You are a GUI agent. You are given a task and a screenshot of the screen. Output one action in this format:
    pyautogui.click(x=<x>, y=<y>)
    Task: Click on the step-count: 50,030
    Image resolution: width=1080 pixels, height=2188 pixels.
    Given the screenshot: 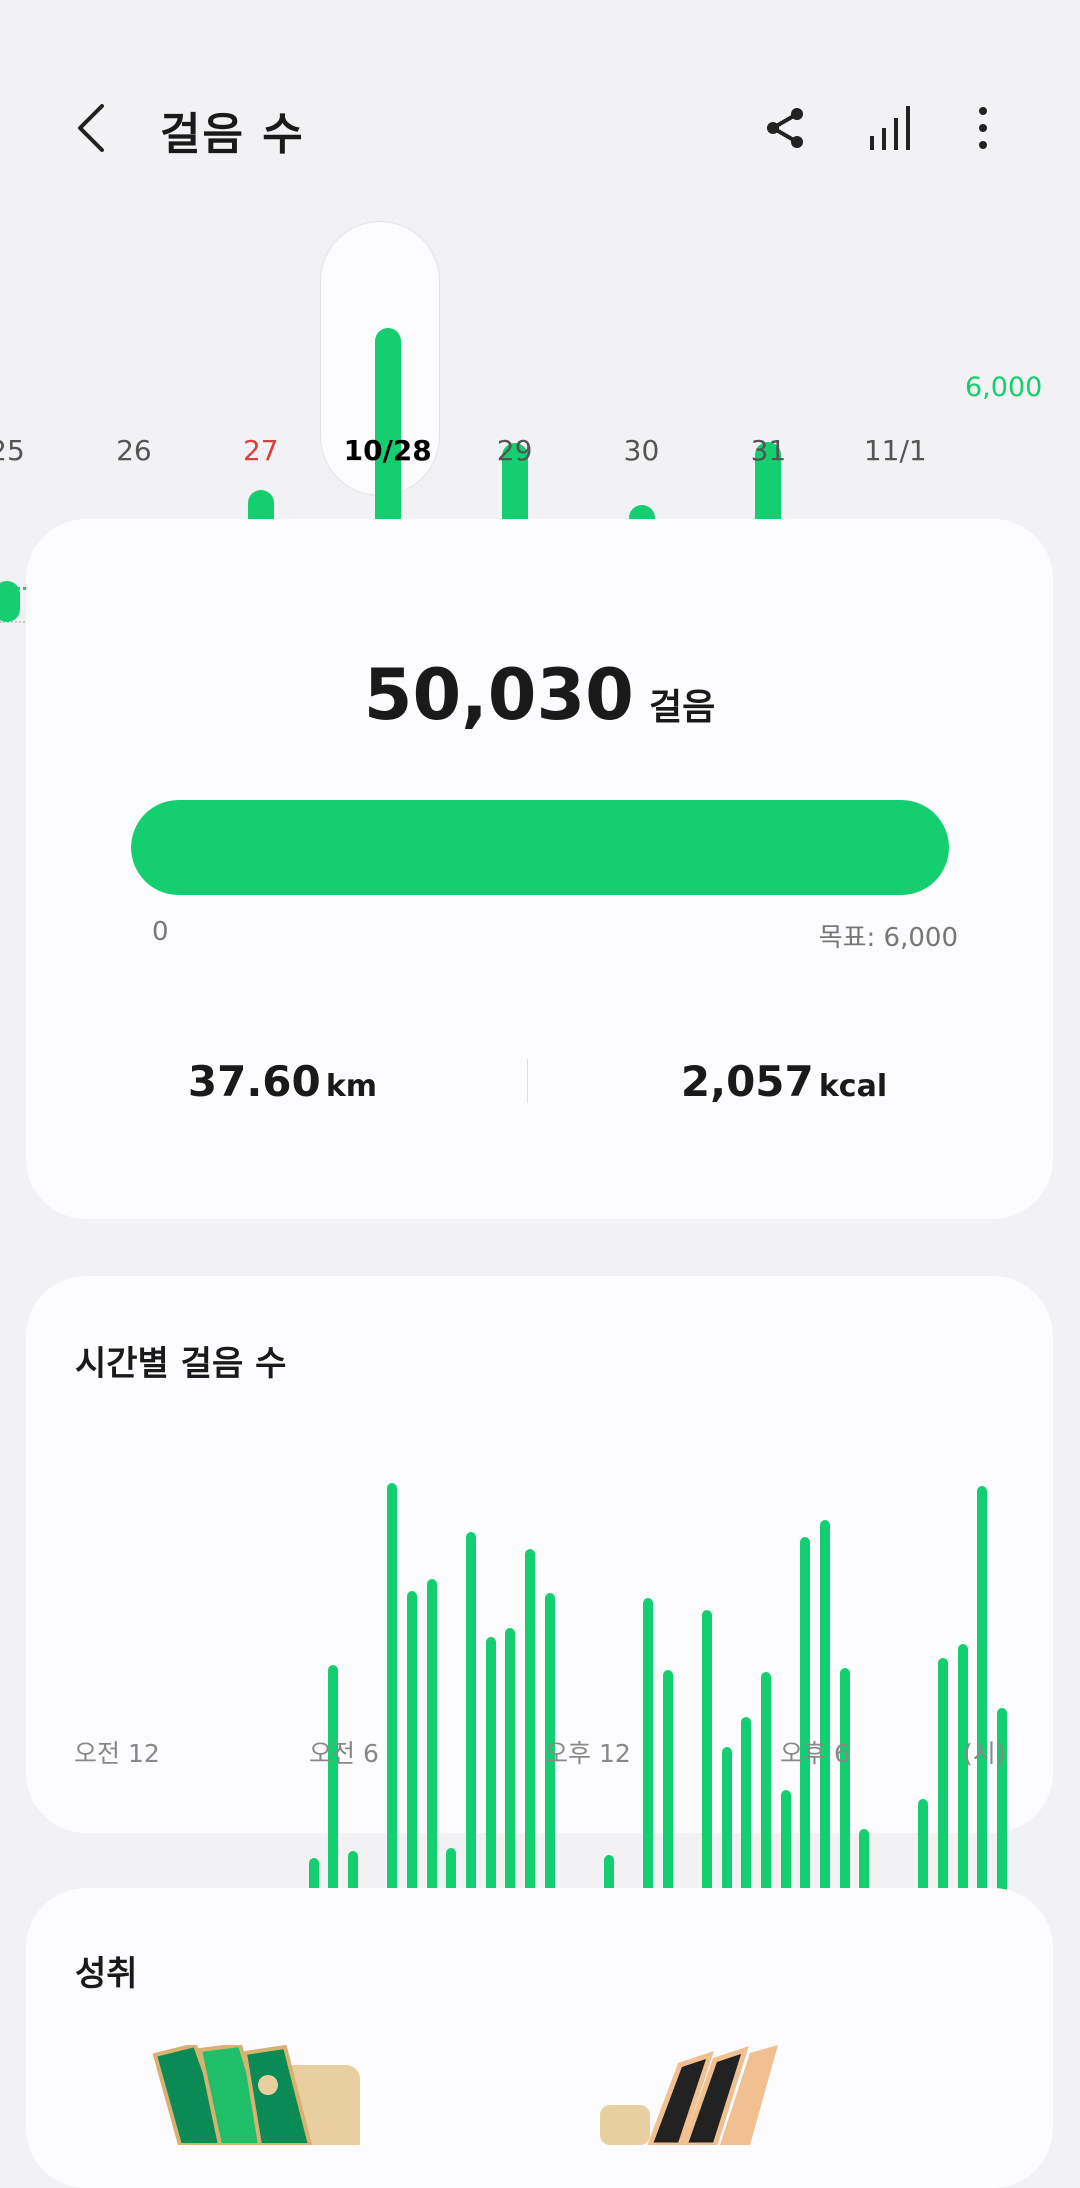 What is the action you would take?
    pyautogui.click(x=498, y=695)
    